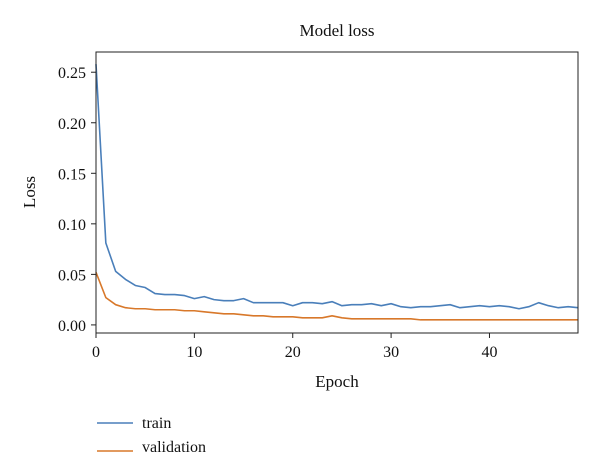 The image size is (600, 474). What do you see at coordinates (337, 381) in the screenshot?
I see `x-axis-label: Epoch` at bounding box center [337, 381].